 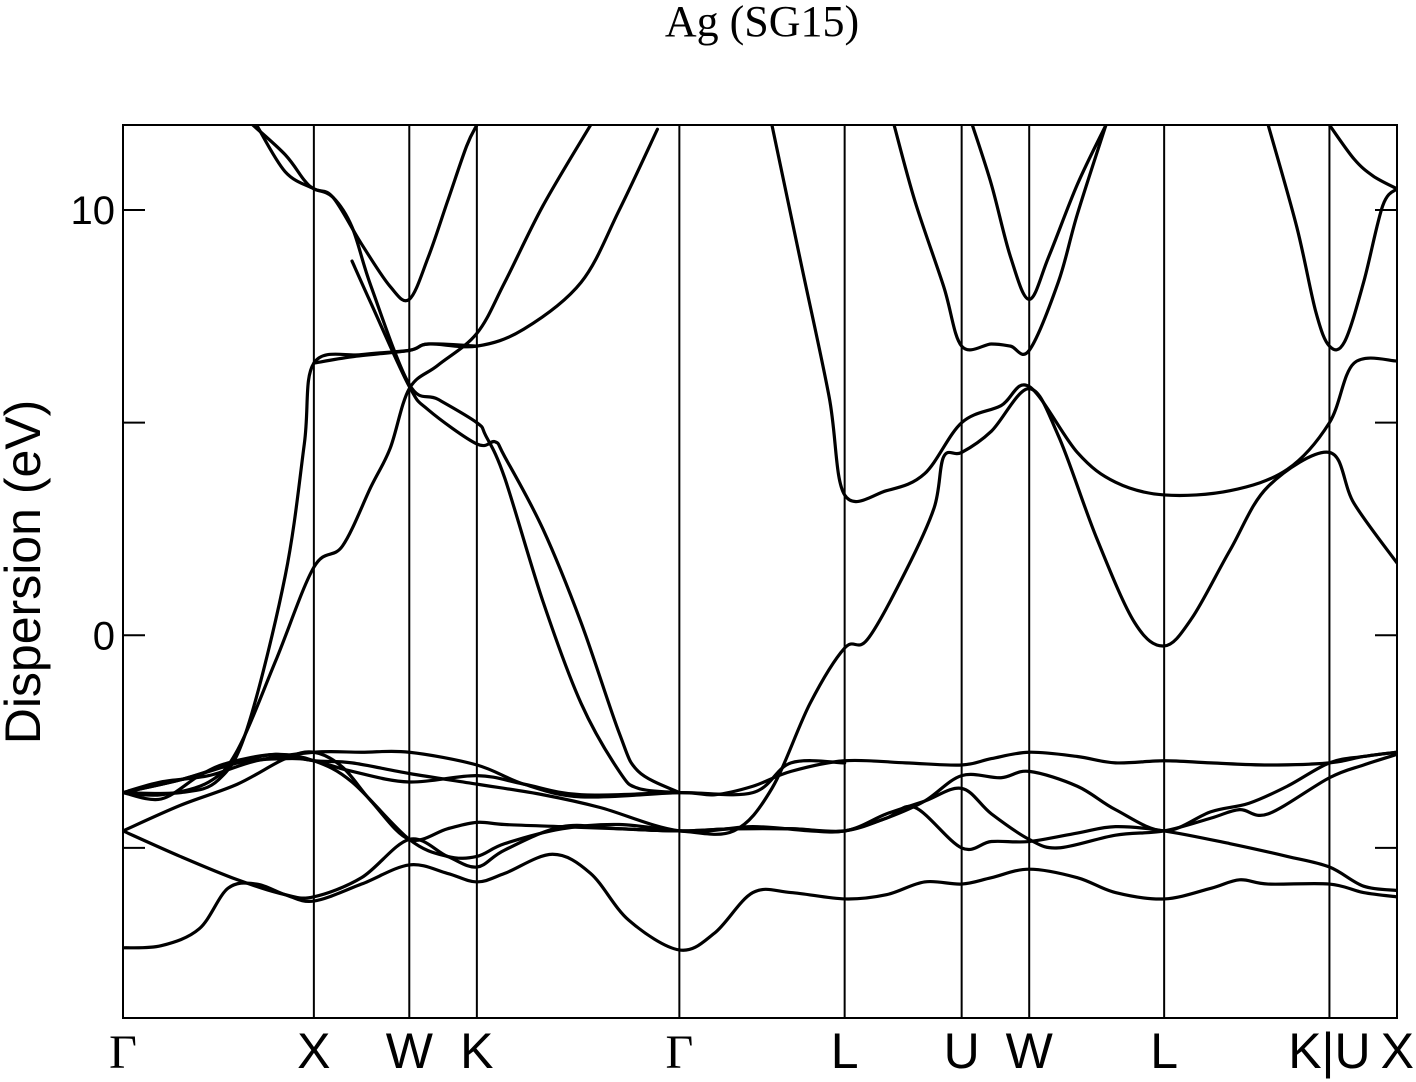 I want to click on x-tick-label-10: K|U, so click(x=1329, y=1051).